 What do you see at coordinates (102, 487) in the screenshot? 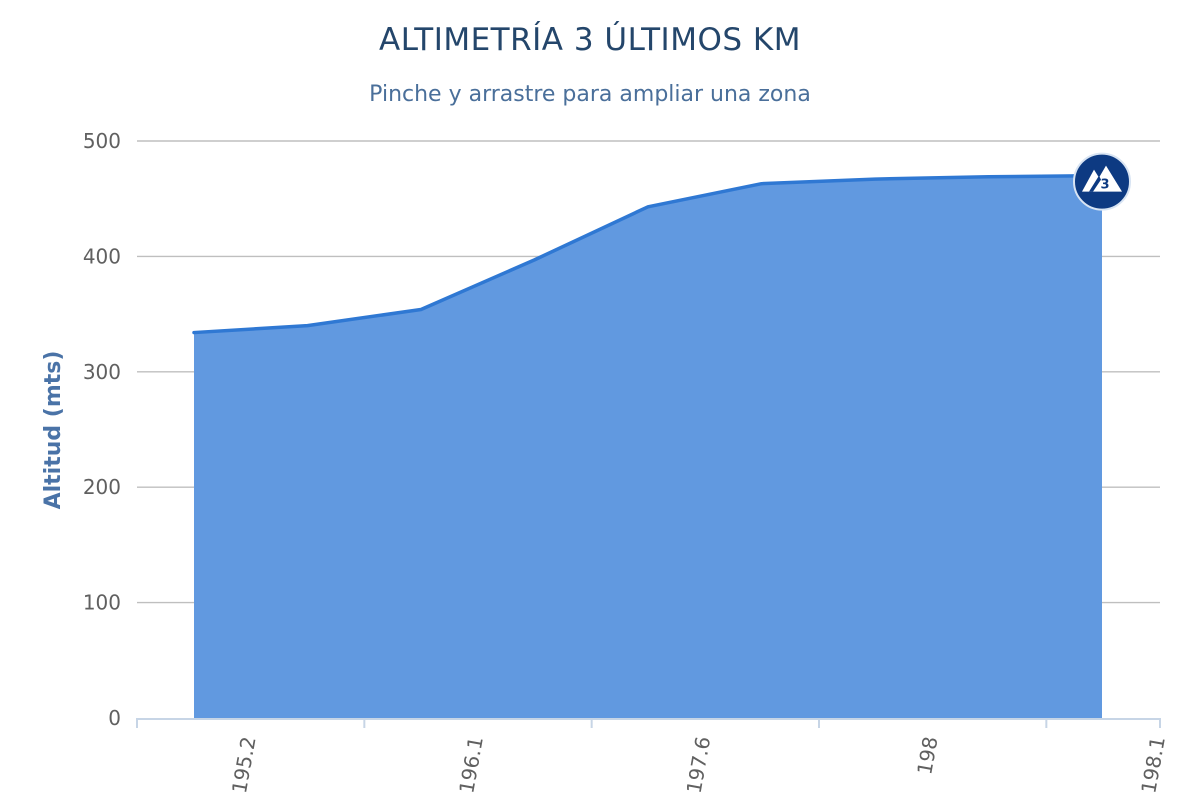
I see `y-tick-label: 200` at bounding box center [102, 487].